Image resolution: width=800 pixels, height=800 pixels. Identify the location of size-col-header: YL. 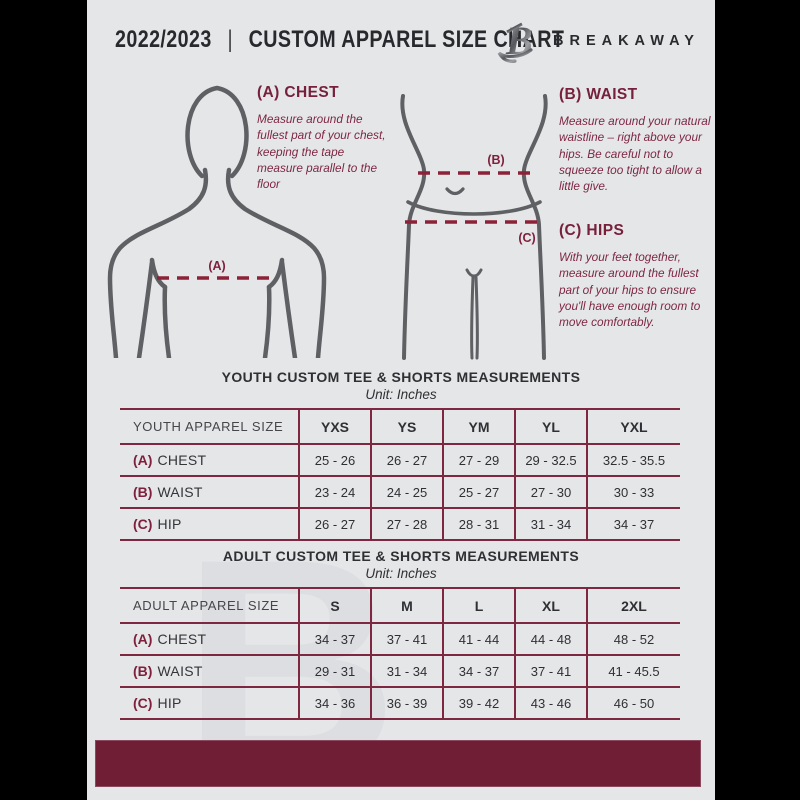
(550, 426).